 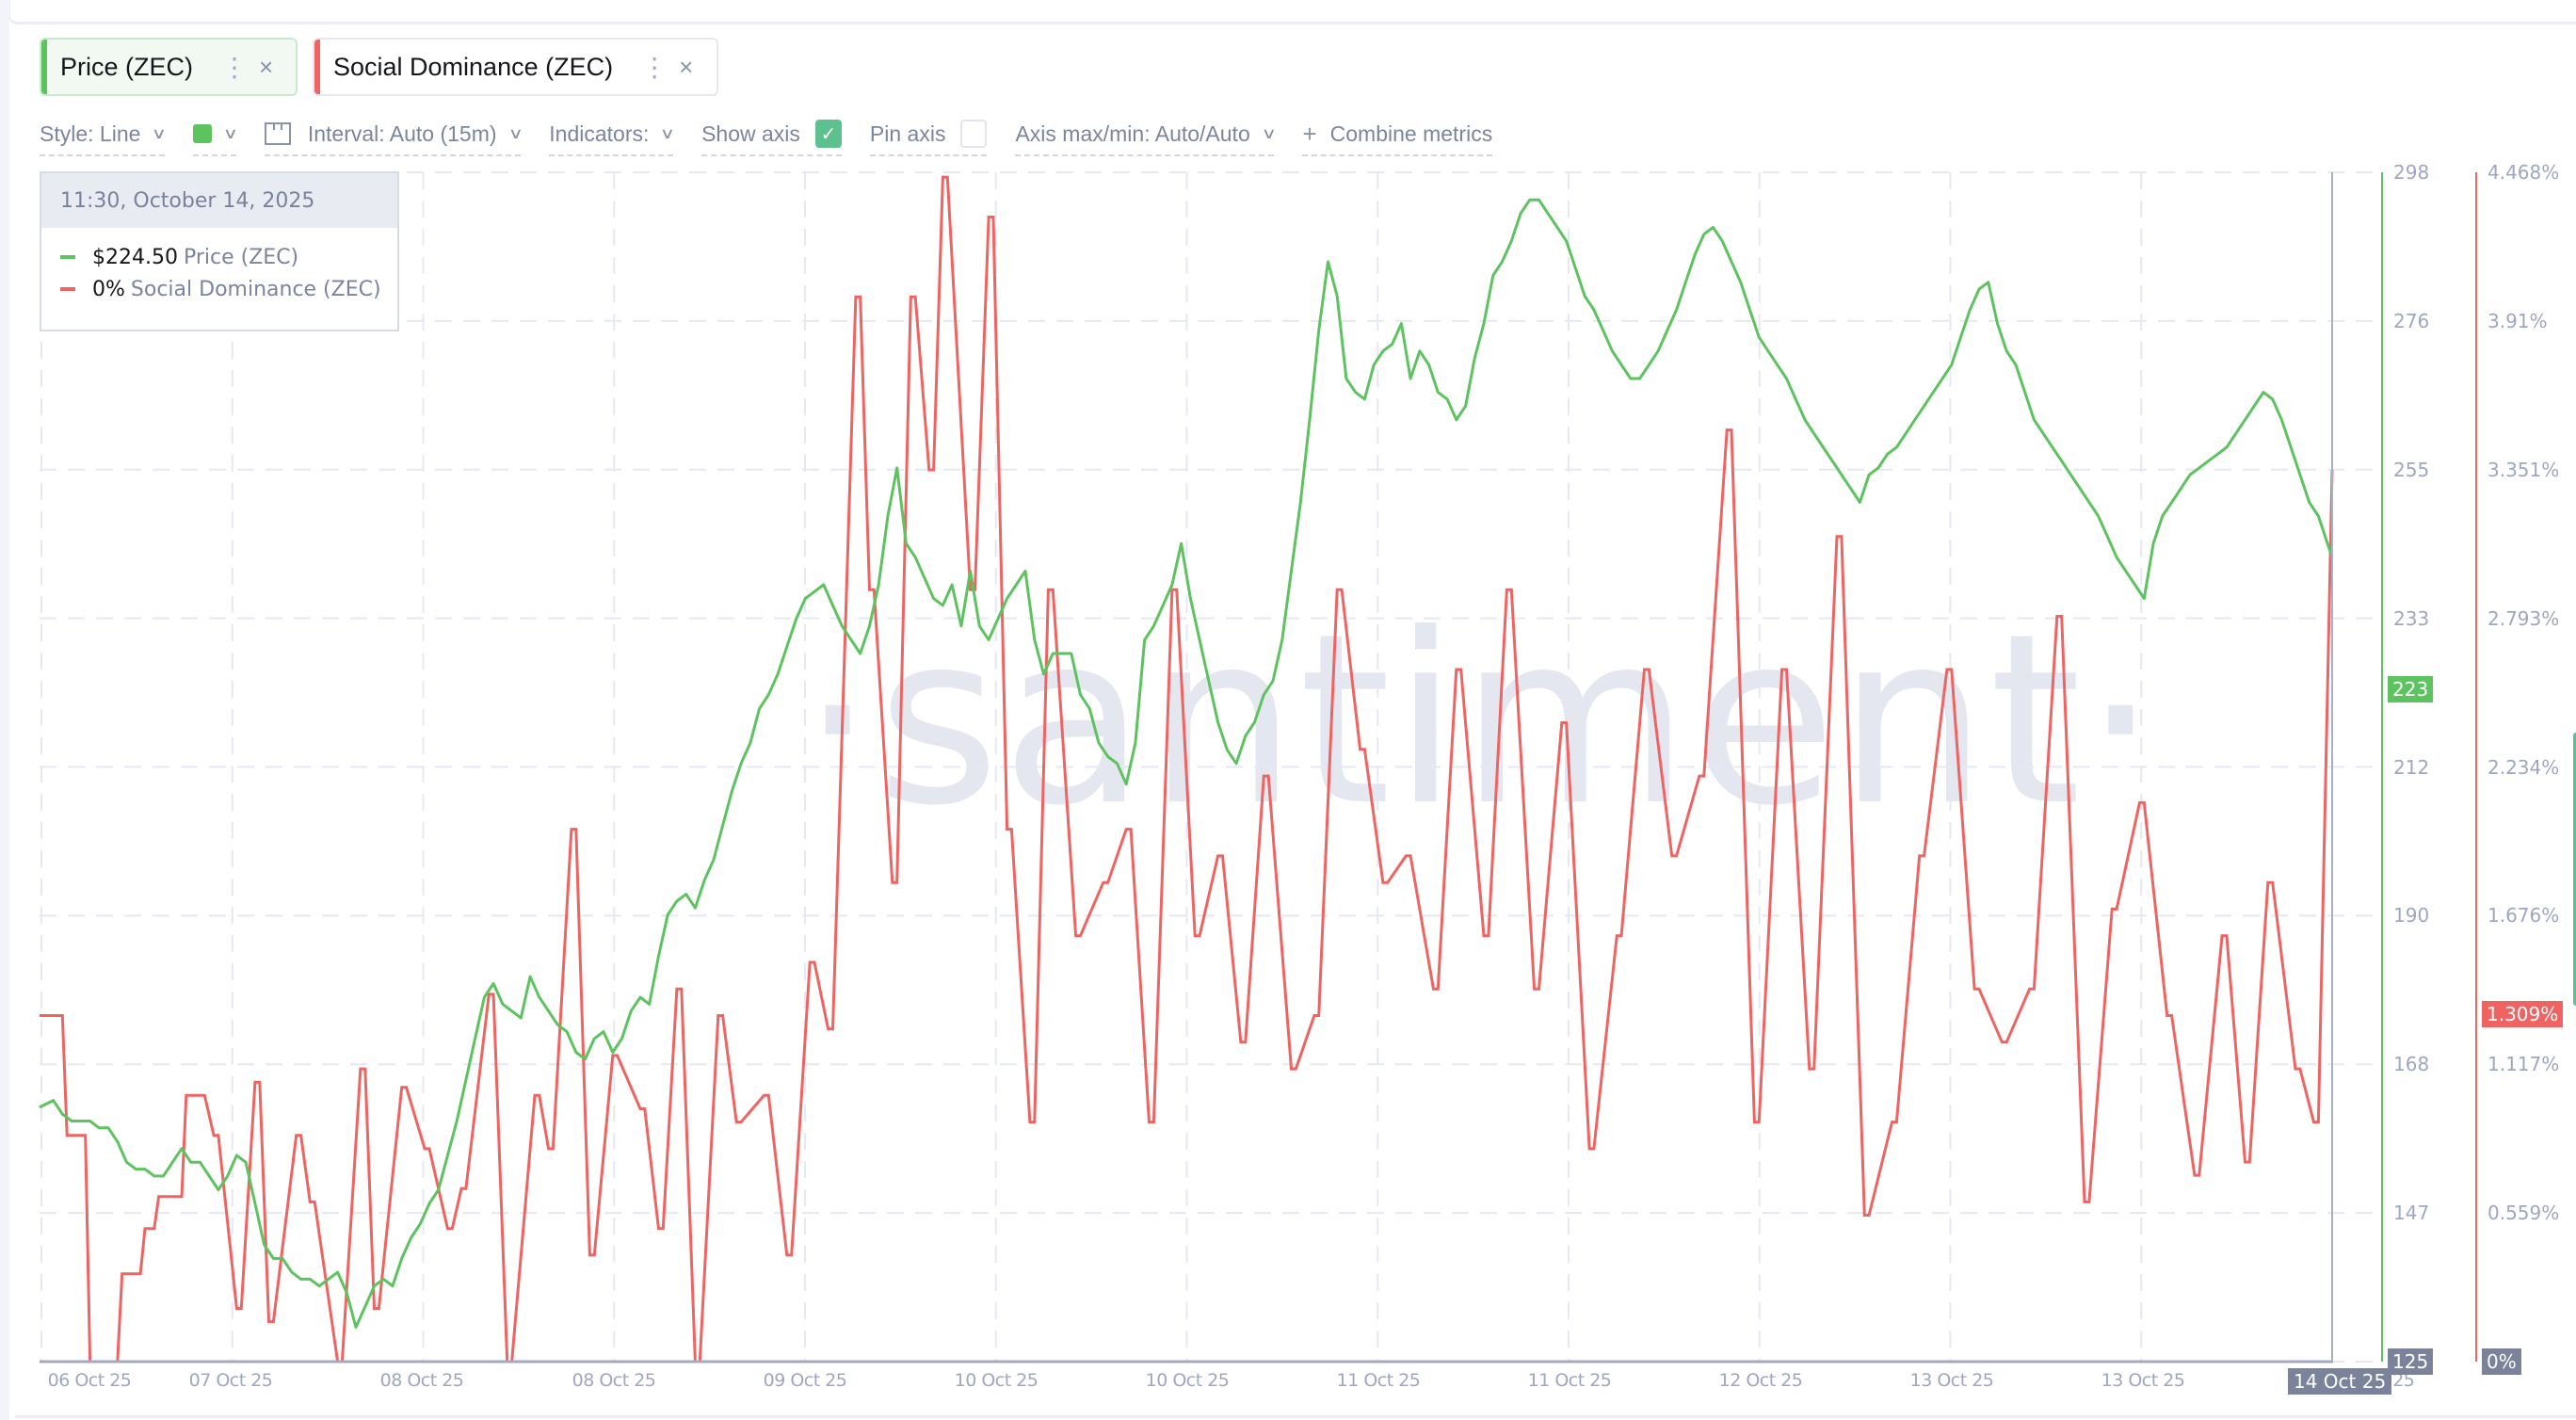 I want to click on x-axis-tick: 09 Oct 25, so click(x=805, y=1380).